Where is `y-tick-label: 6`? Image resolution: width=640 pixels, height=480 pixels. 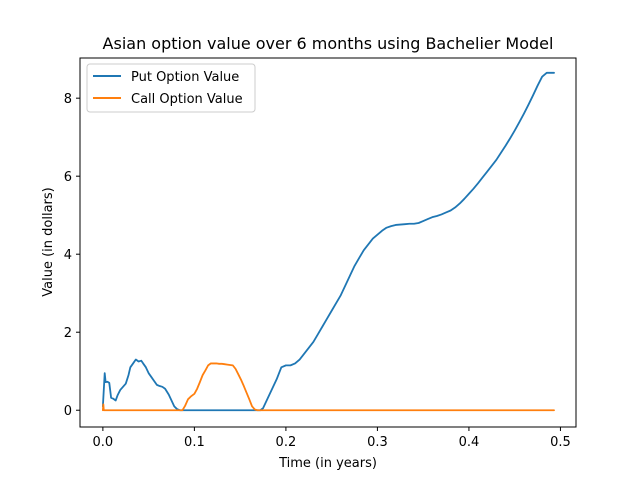 y-tick-label: 6 is located at coordinates (68, 177).